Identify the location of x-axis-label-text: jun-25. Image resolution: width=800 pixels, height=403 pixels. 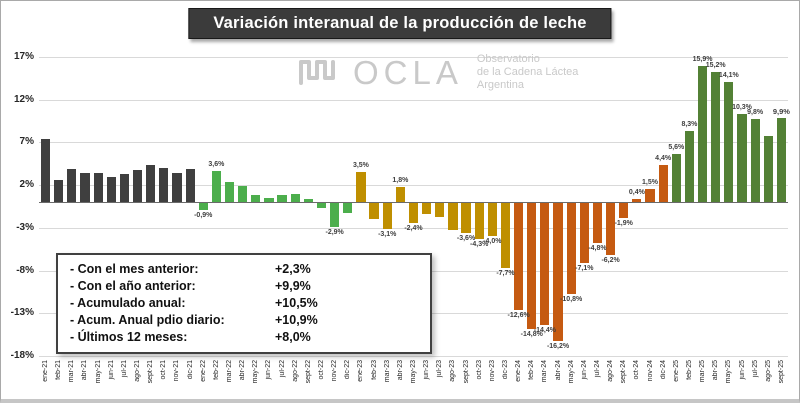
(742, 370).